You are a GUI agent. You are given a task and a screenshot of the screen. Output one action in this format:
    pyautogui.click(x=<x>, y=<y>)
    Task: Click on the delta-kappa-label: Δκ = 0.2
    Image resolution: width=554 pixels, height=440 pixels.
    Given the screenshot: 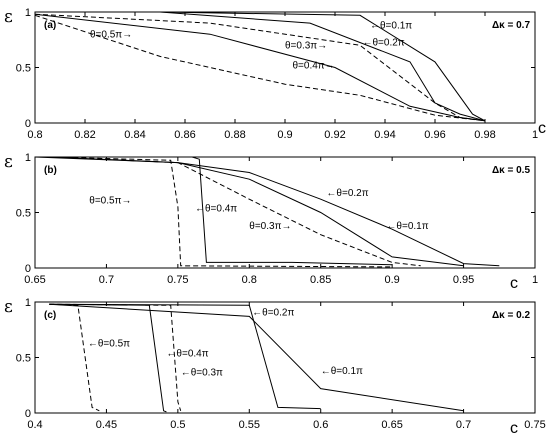 What is the action you would take?
    pyautogui.click(x=511, y=315)
    